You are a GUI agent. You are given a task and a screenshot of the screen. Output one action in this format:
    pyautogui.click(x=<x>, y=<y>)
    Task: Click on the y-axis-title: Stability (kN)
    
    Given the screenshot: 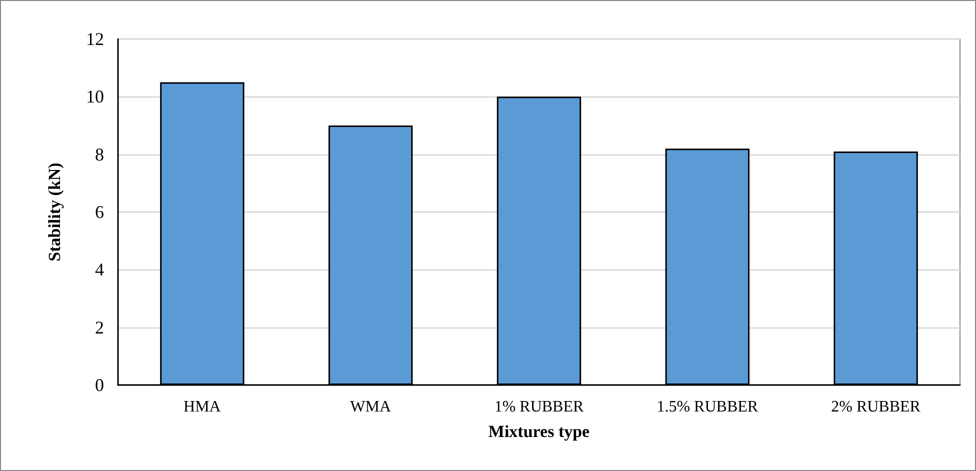 What is the action you would take?
    pyautogui.click(x=54, y=212)
    